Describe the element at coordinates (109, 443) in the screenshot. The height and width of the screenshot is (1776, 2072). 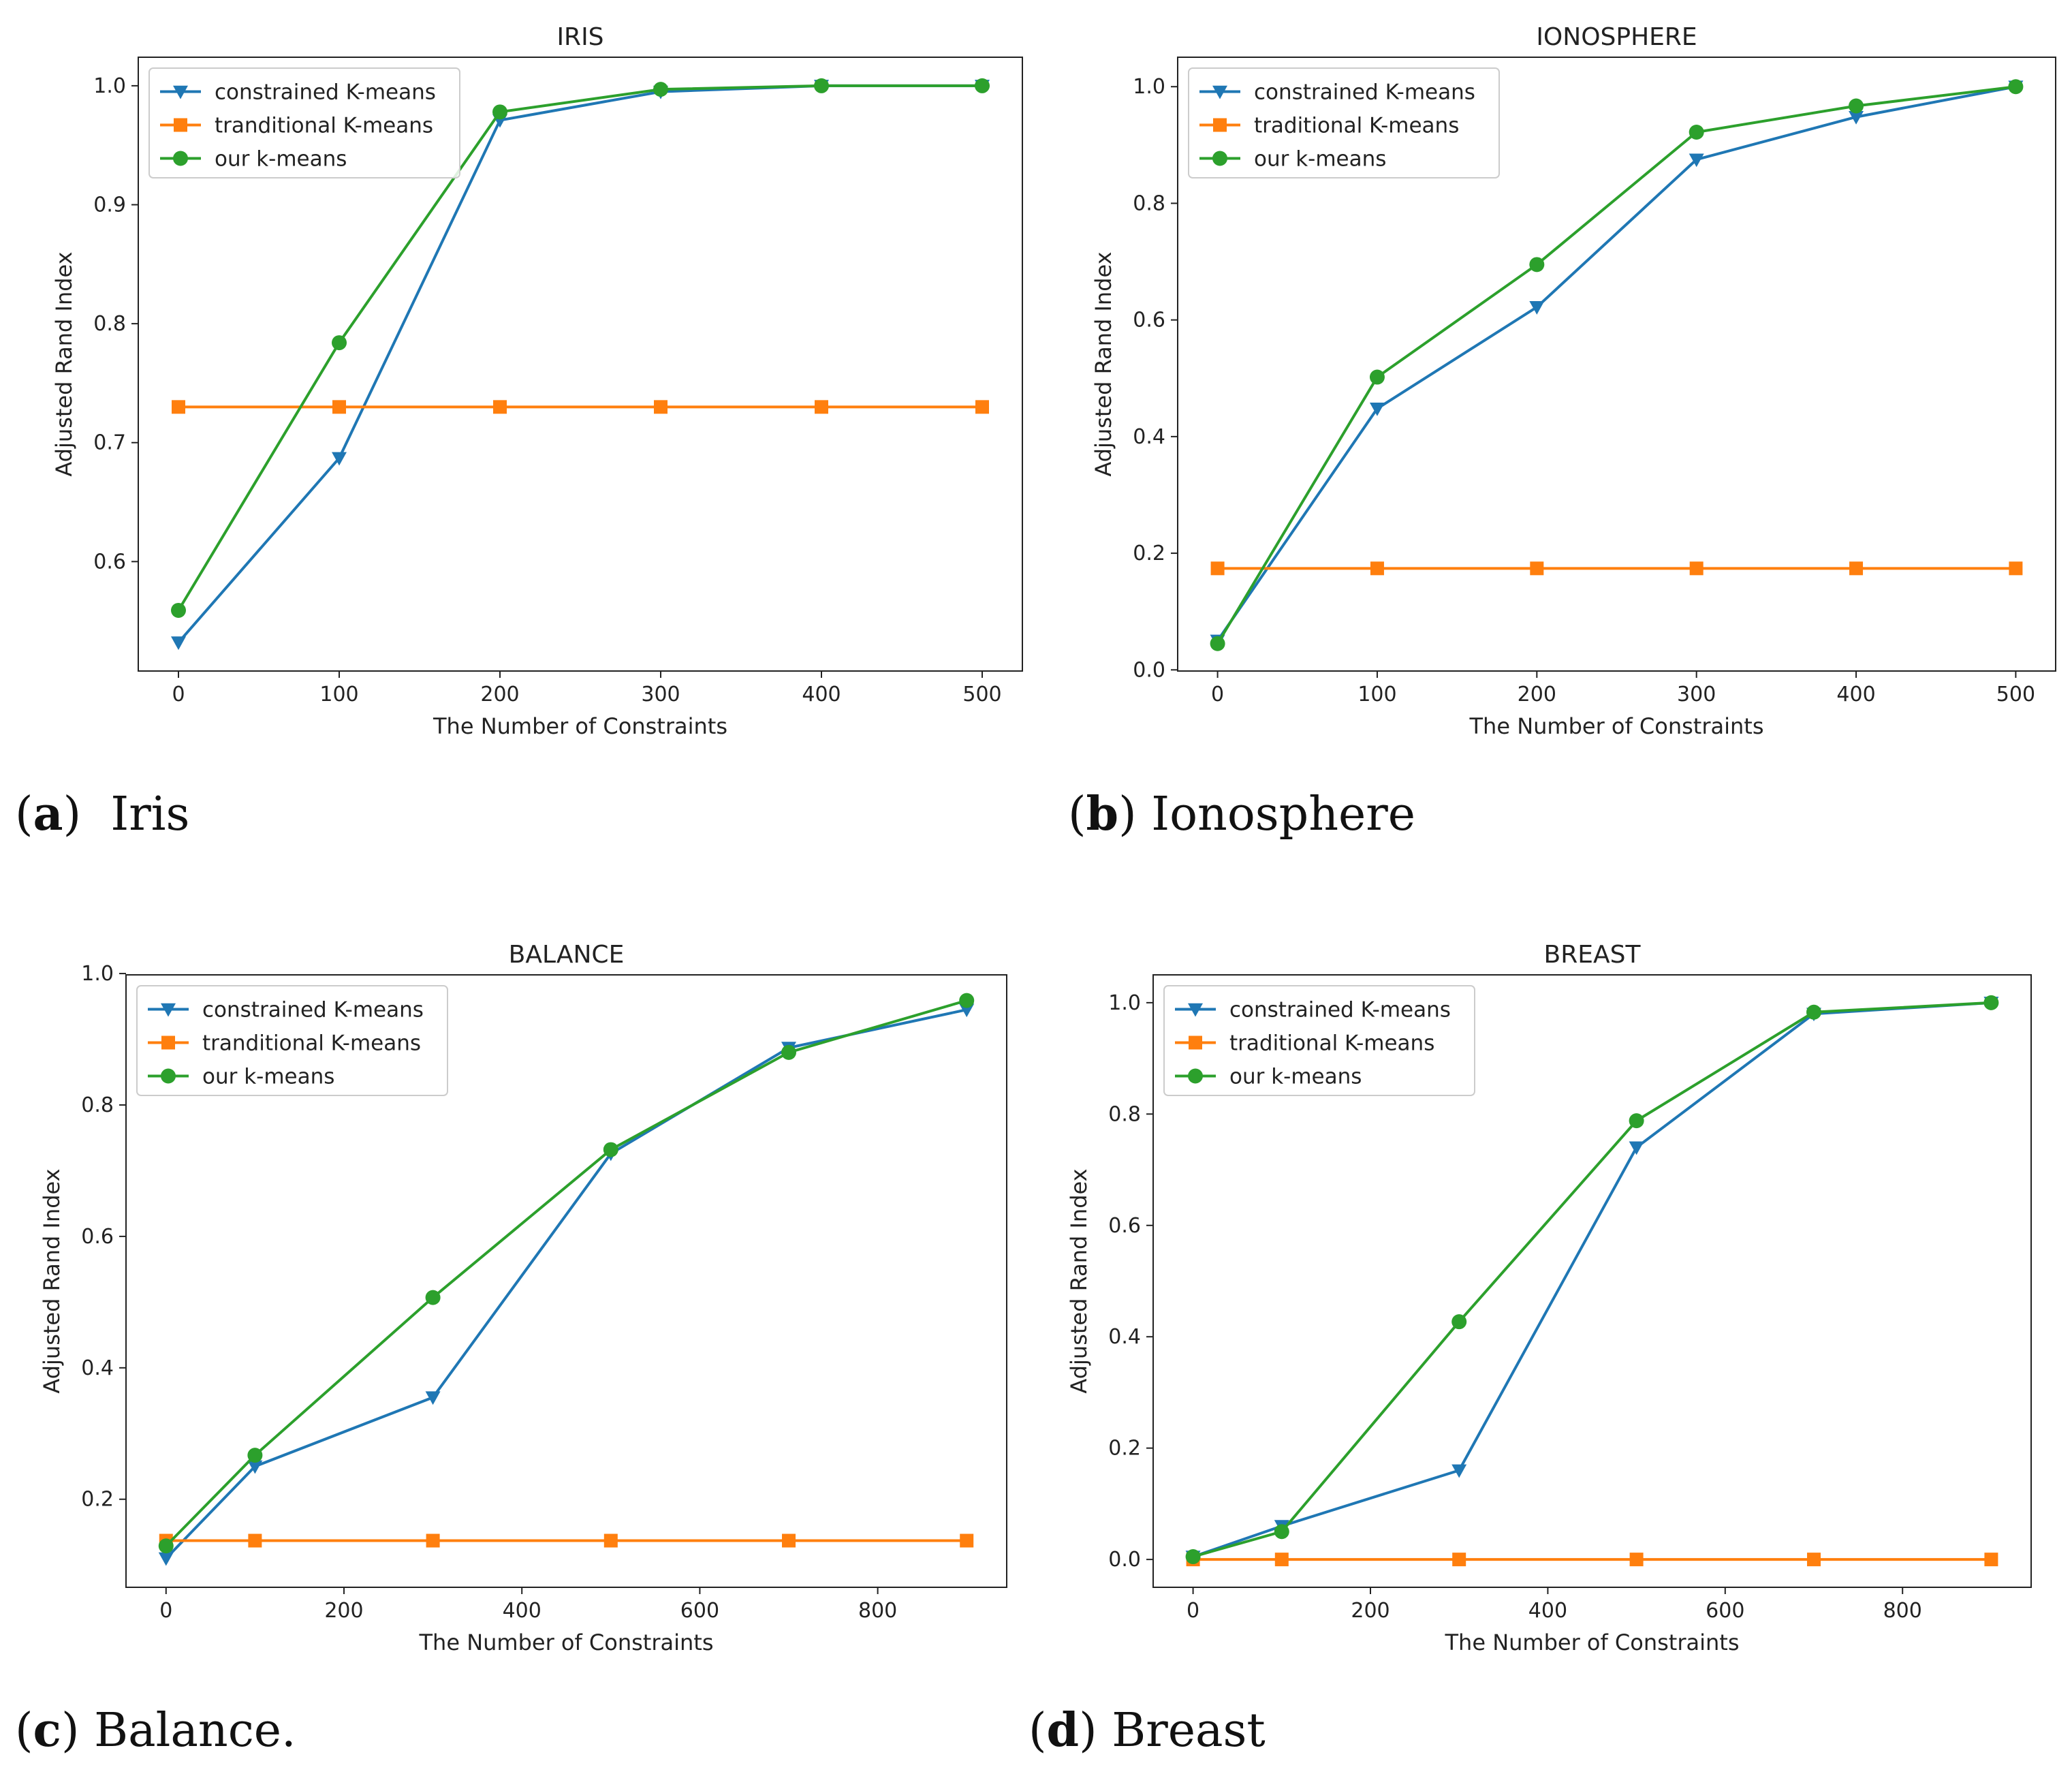
I see `y-tick-label: 0.7` at that location.